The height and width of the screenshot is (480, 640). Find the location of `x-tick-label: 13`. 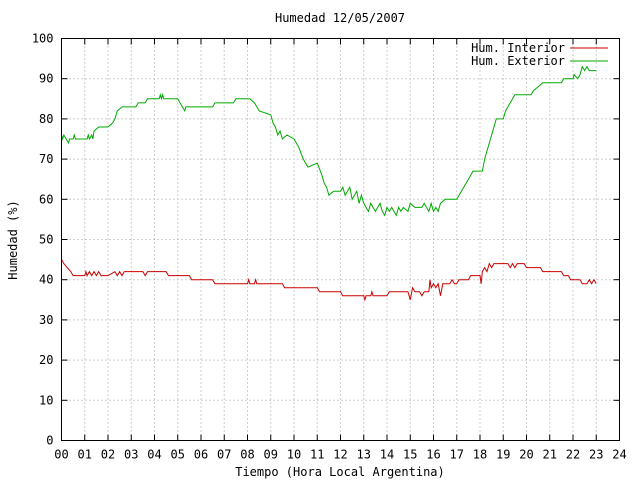

x-tick-label: 13 is located at coordinates (364, 455).